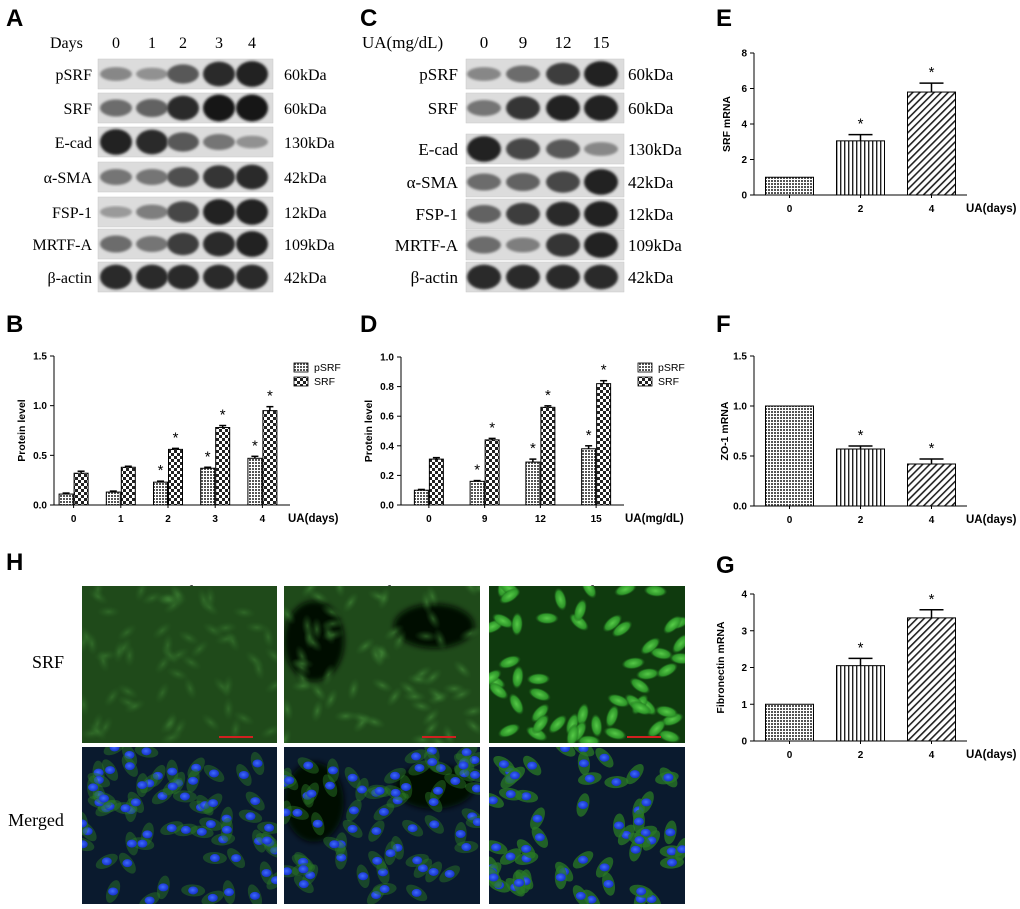 The image size is (1020, 909). What do you see at coordinates (725, 565) in the screenshot?
I see `panel-letter-g: G` at bounding box center [725, 565].